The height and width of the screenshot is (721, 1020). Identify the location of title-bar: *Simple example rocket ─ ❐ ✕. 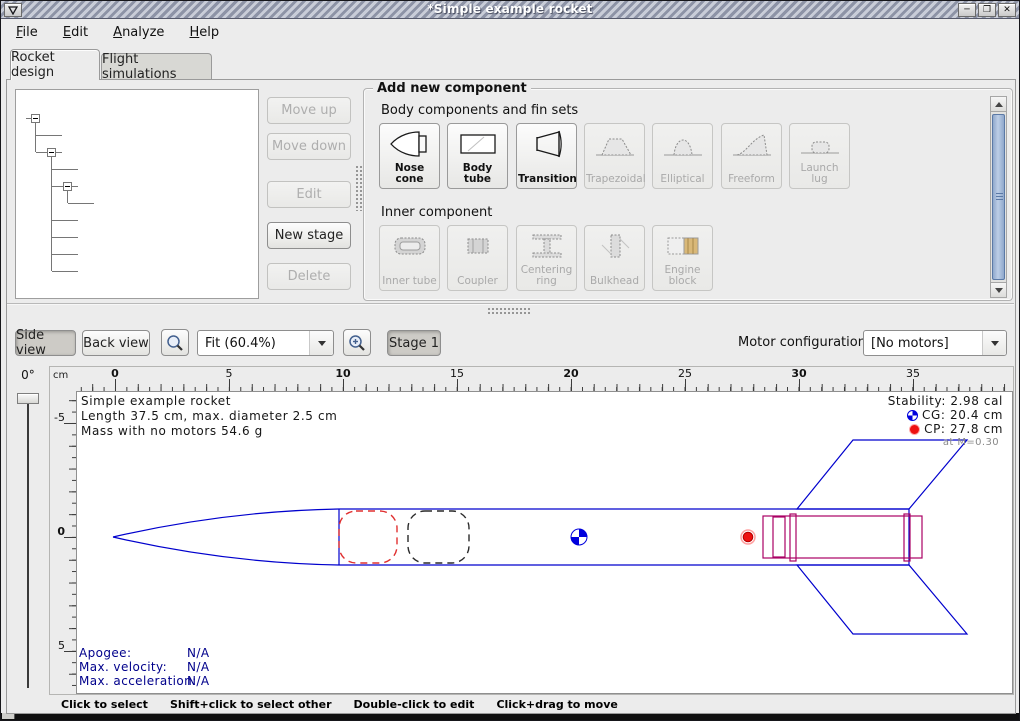
(510, 10).